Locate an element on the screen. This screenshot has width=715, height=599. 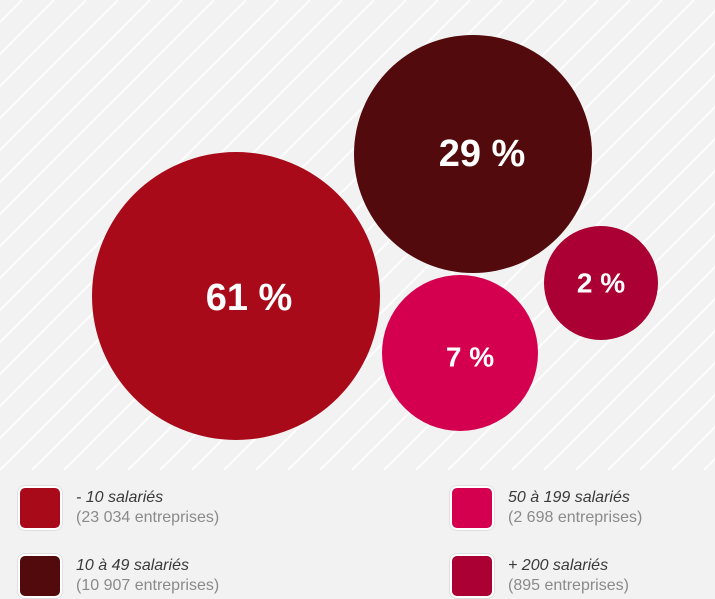
bubble-label-small: 29 % is located at coordinates (482, 154).